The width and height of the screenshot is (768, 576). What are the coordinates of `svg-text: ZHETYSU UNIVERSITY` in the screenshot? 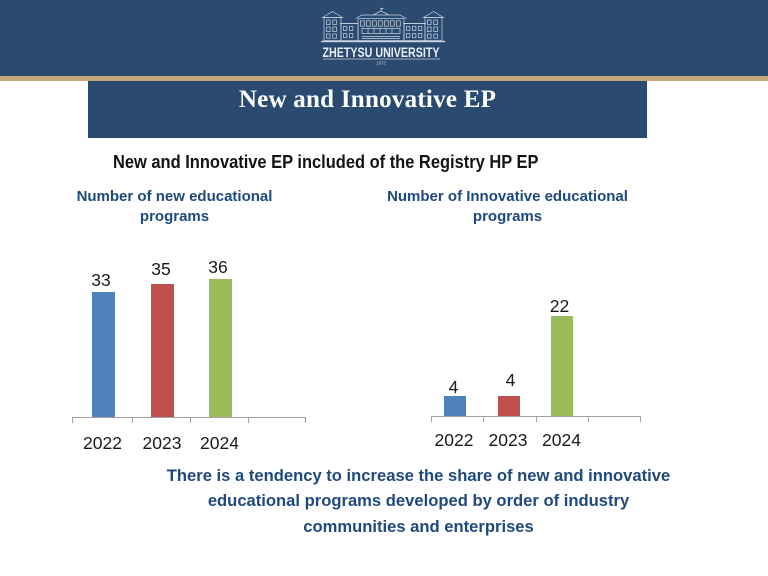 It's located at (381, 52).